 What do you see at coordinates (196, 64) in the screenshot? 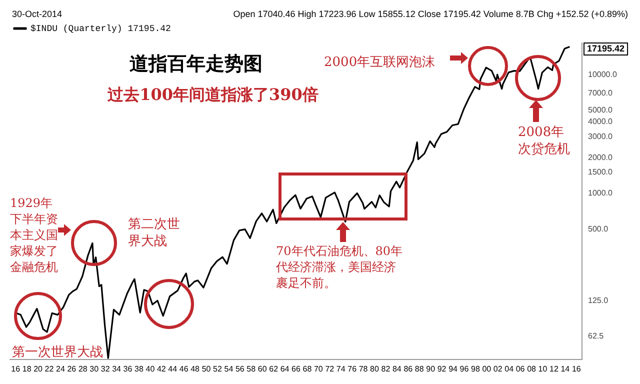
I see `text: 道指百年走势图` at bounding box center [196, 64].